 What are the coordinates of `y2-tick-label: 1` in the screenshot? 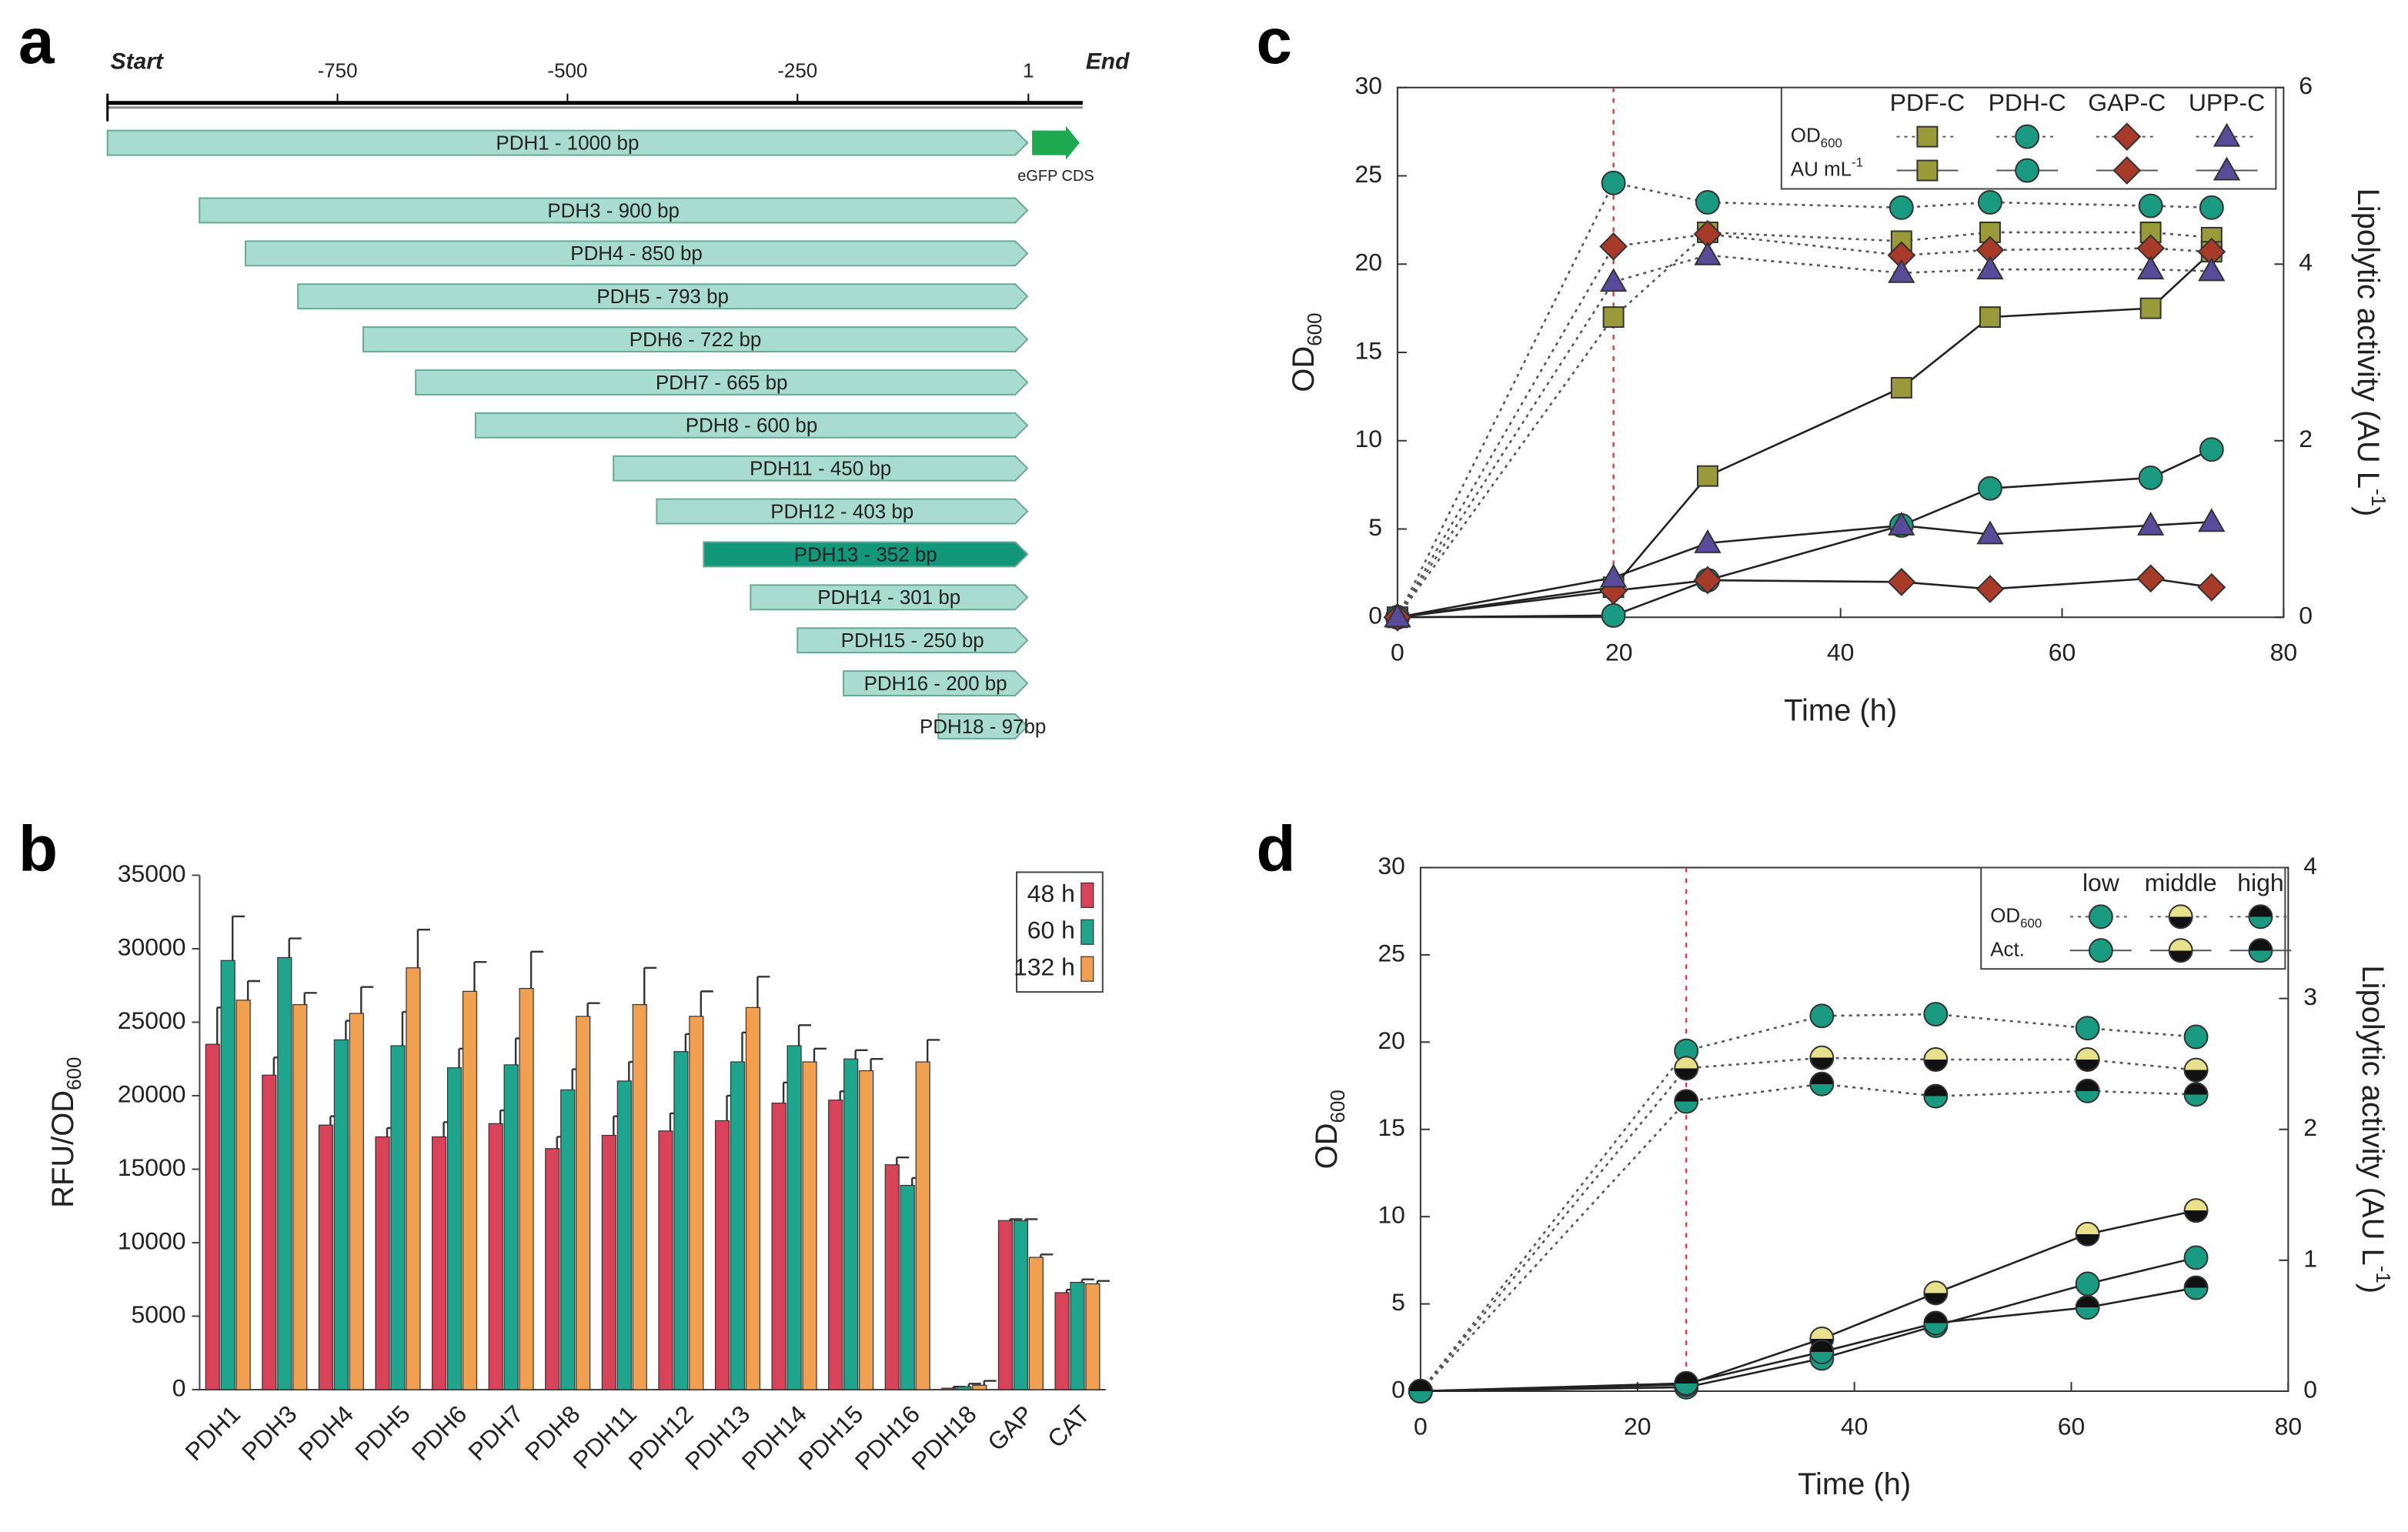 It's located at (2310, 1258).